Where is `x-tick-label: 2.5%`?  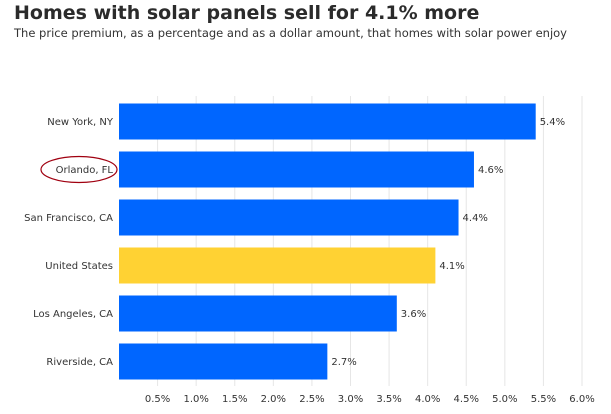
x-tick-label: 2.5% is located at coordinates (311, 399).